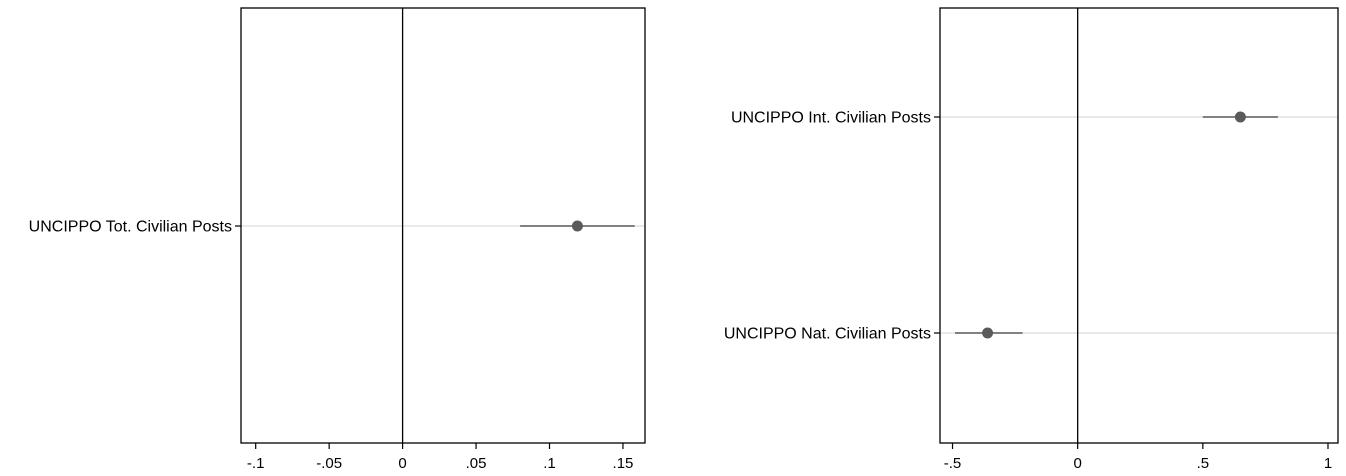 This screenshot has width=1346, height=476. What do you see at coordinates (1203, 463) in the screenshot?
I see `x-tick-label: .5` at bounding box center [1203, 463].